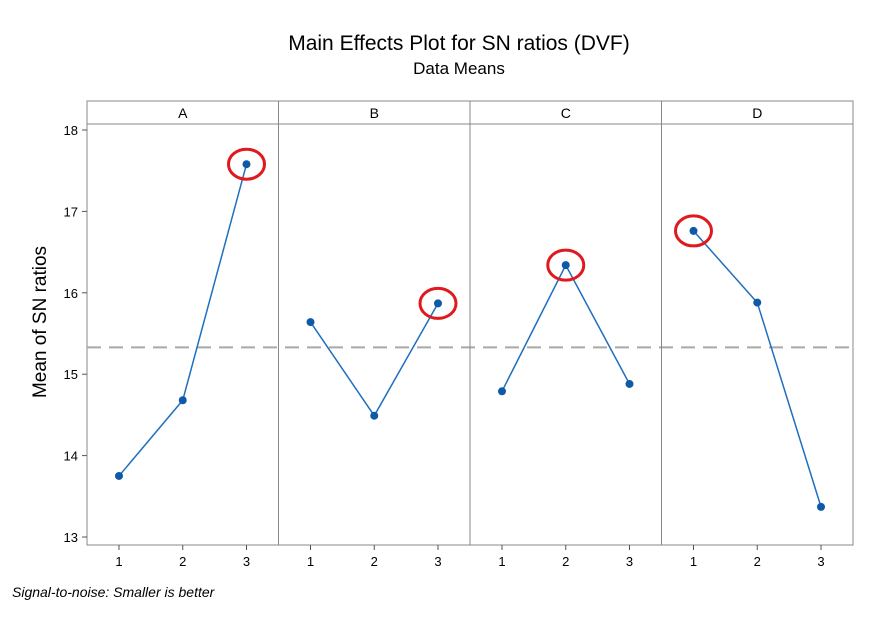 This screenshot has width=887, height=624. I want to click on y-tick-label: 13, so click(71, 537).